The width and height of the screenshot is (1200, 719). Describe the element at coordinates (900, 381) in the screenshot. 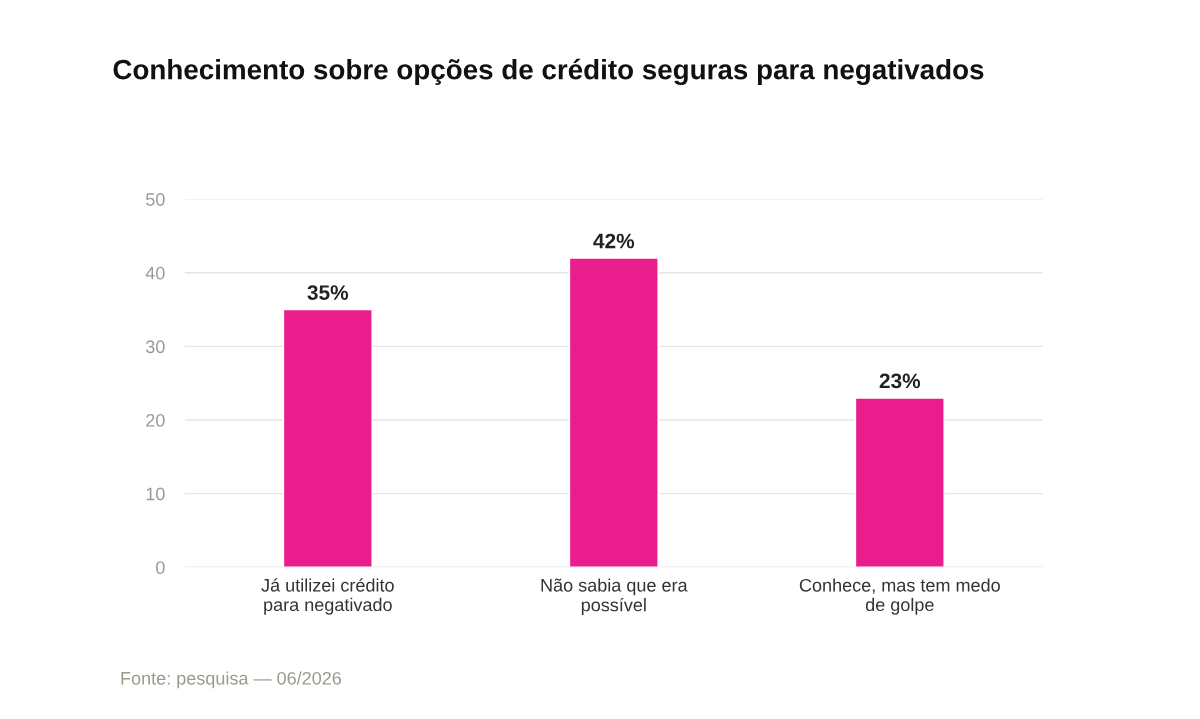

I see `data-label: 23%` at that location.